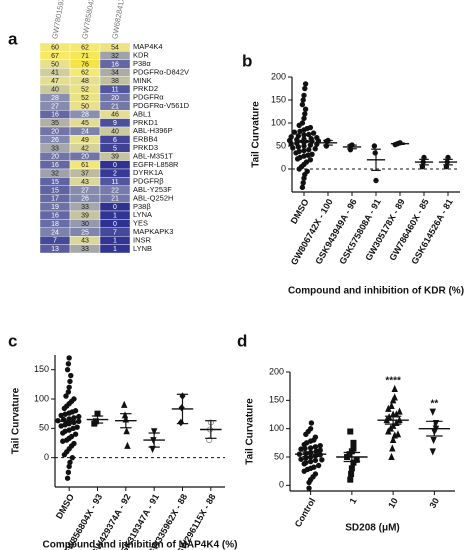 The width and height of the screenshot is (466, 550). Describe the element at coordinates (142, 248) in the screenshot. I see `row-label: LYNB` at that location.